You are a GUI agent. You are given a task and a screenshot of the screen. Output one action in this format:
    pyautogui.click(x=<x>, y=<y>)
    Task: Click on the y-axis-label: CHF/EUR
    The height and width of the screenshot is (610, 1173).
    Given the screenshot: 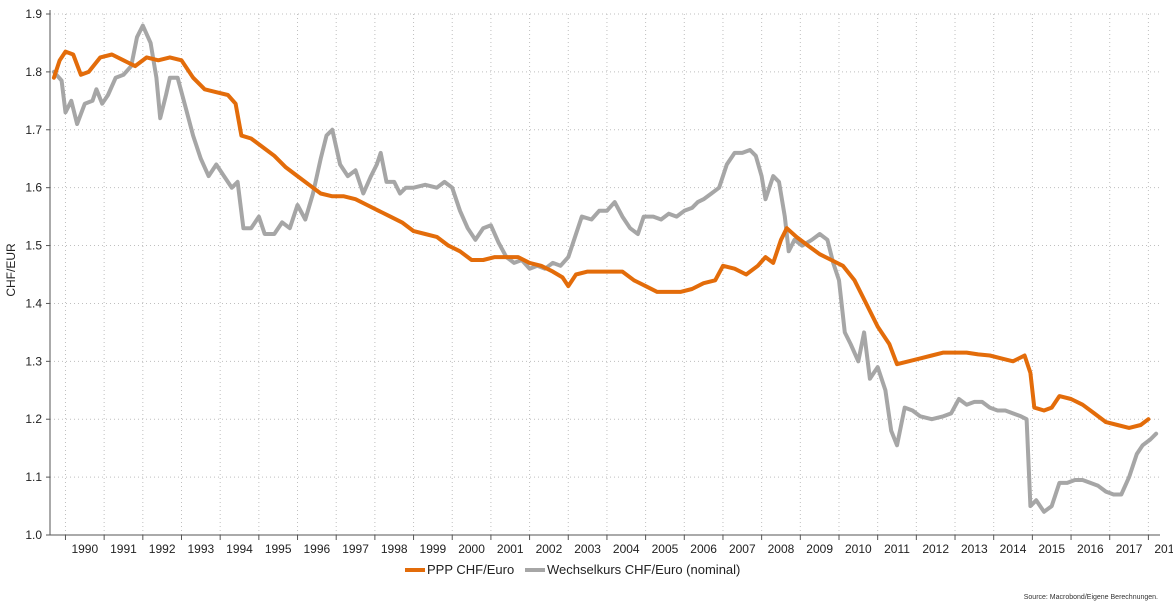 What is the action you would take?
    pyautogui.click(x=11, y=270)
    